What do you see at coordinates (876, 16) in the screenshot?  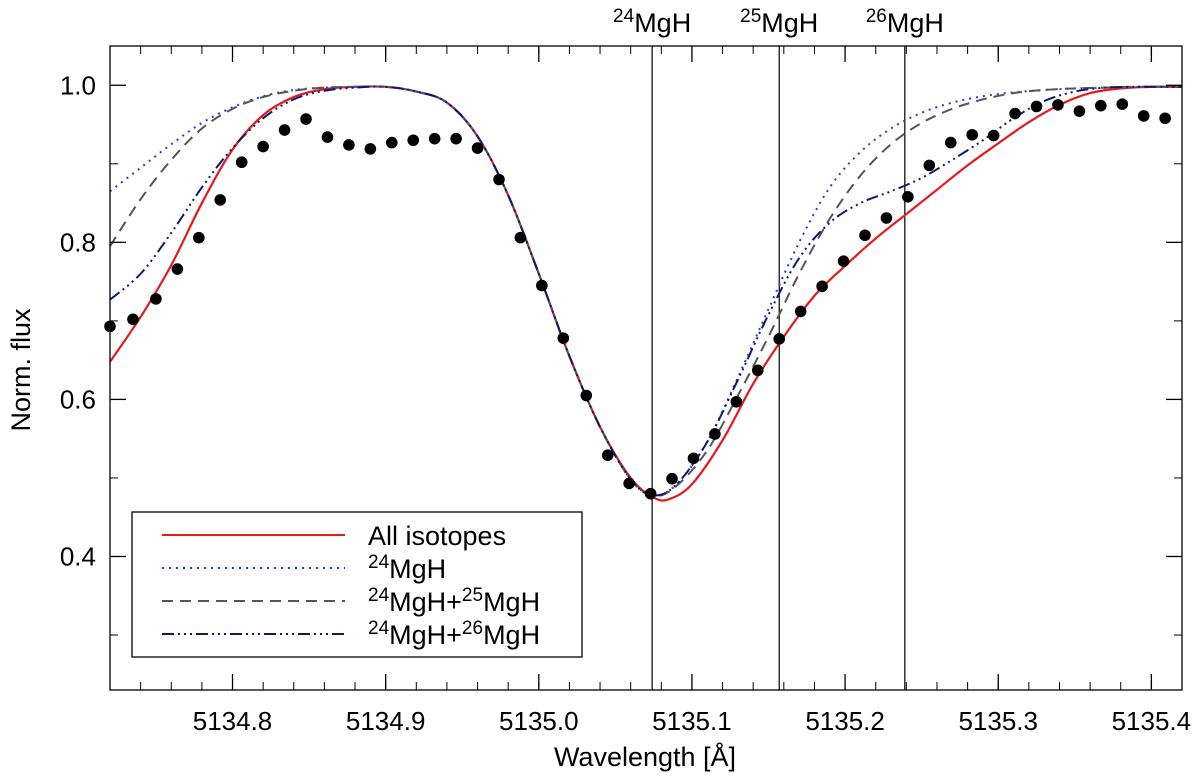 I see `isotope-mass: 26` at bounding box center [876, 16].